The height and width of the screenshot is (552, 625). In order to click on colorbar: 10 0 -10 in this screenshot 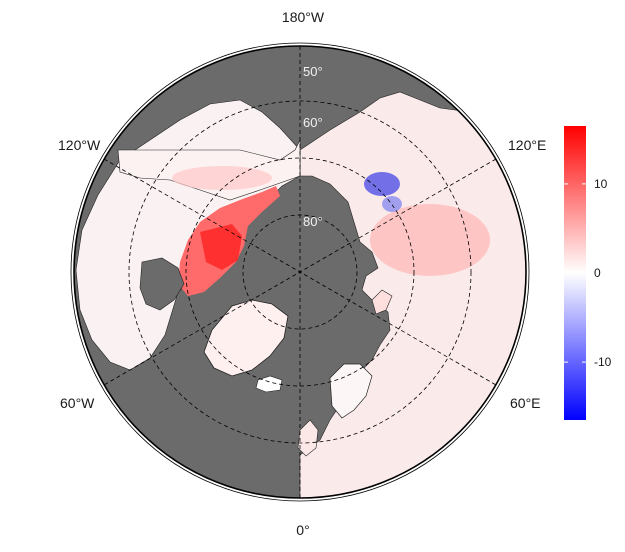, I will do `click(588, 273)`.